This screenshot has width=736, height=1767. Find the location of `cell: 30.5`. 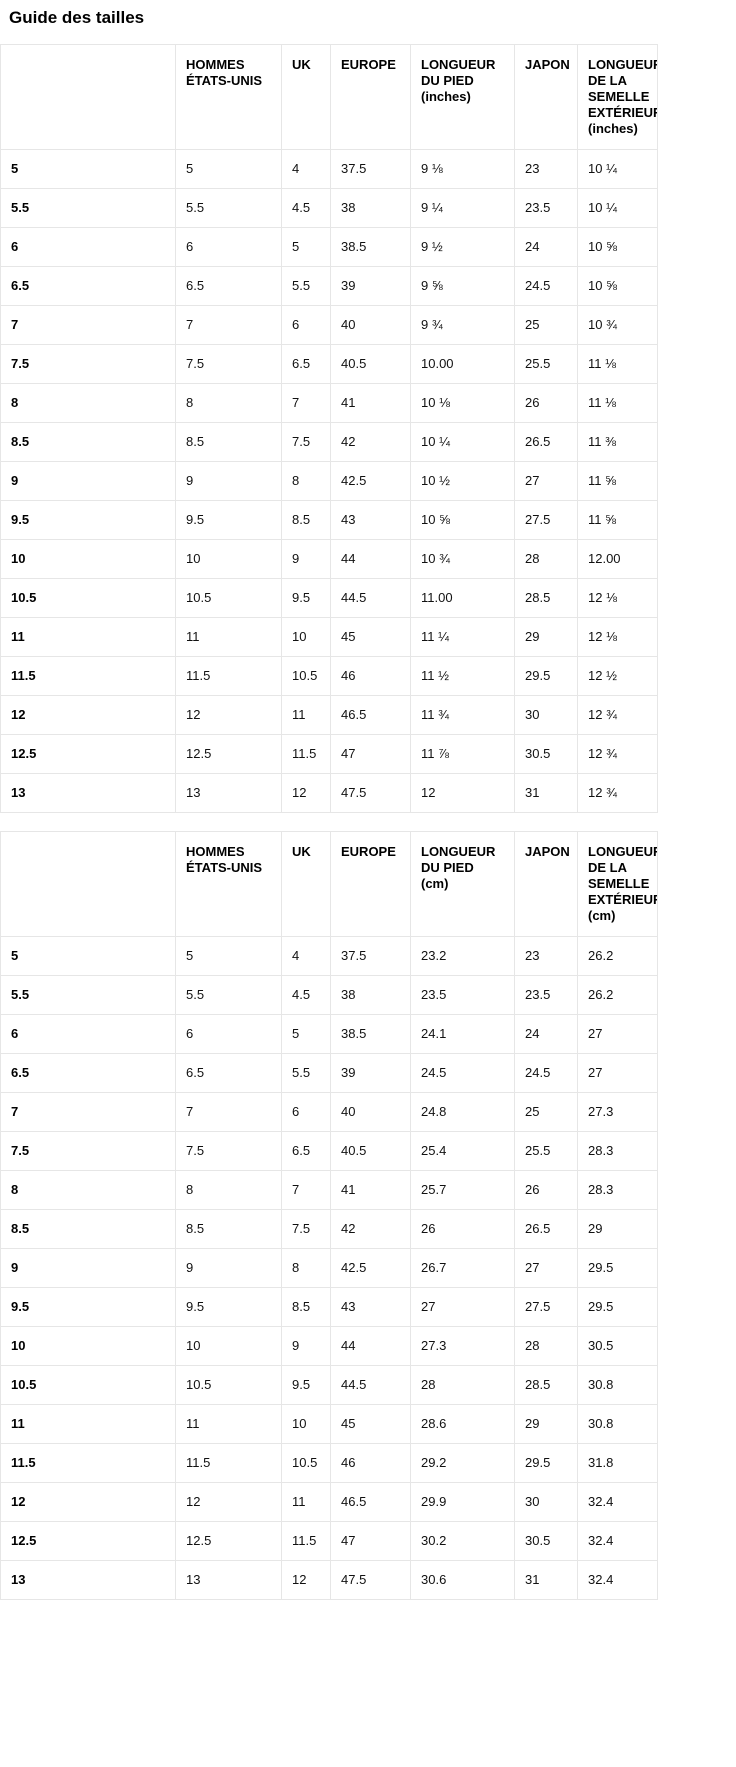

cell: 30.5 is located at coordinates (546, 1541).